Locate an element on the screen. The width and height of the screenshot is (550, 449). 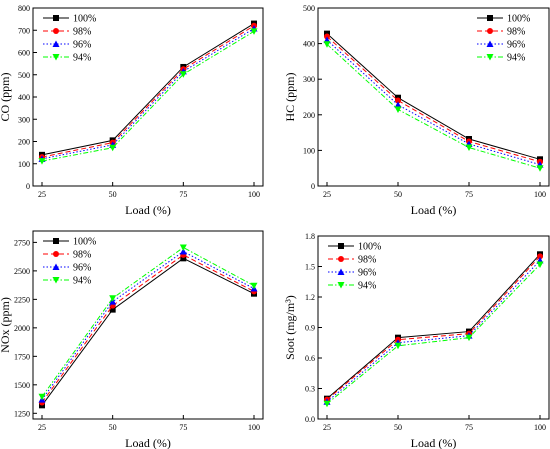
y-tick-label: 0.6 is located at coordinates (310, 358).